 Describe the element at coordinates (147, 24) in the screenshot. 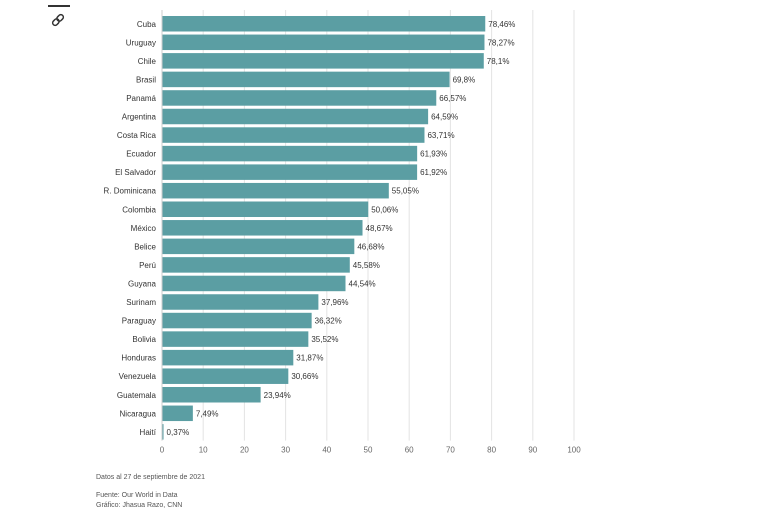

I see `category-label: Cuba` at that location.